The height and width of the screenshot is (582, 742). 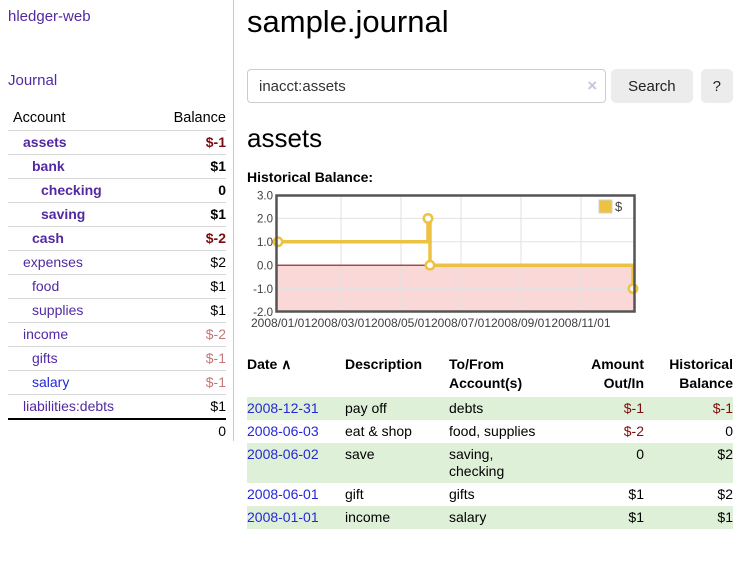 What do you see at coordinates (476, 364) in the screenshot?
I see `tofrom-header-line1: To/From` at bounding box center [476, 364].